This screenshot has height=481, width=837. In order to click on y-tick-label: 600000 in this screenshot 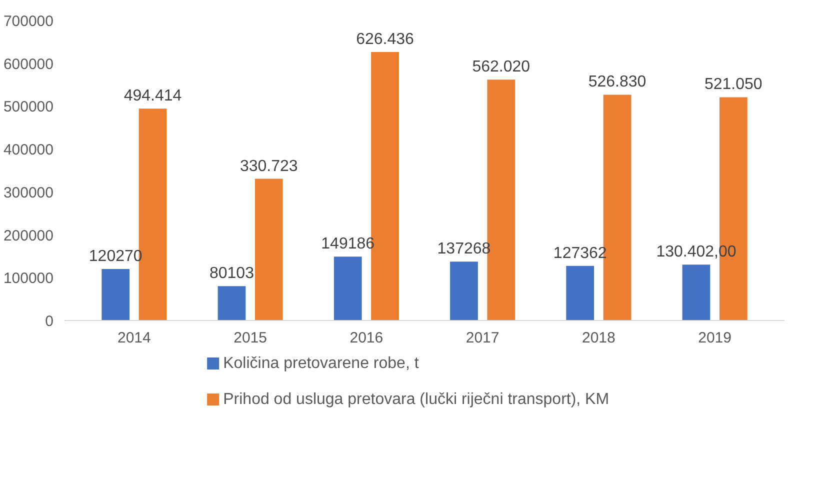, I will do `click(28, 64)`.